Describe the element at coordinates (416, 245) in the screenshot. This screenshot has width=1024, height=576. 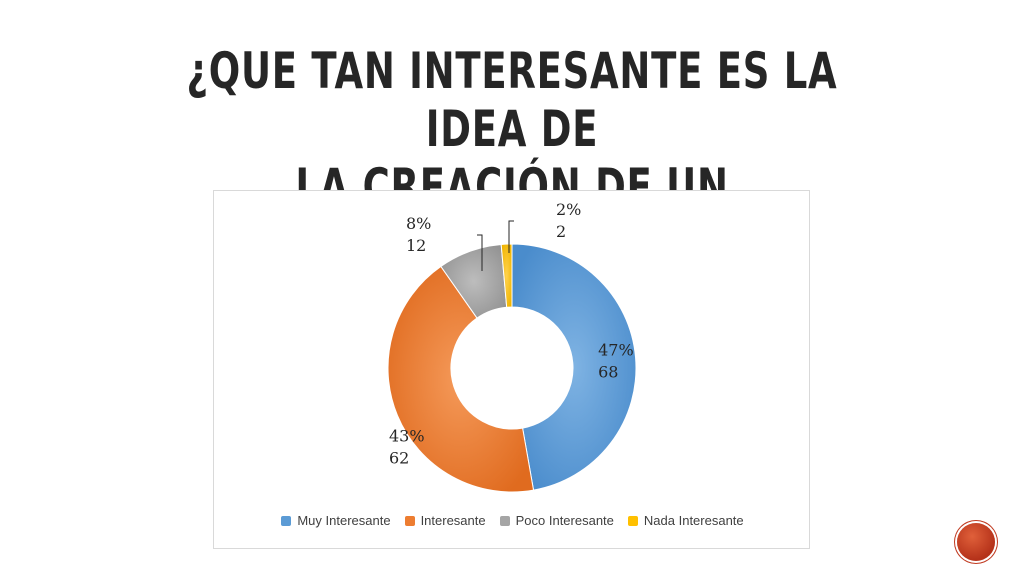
I see `value-label-poco-interesante: 12` at that location.